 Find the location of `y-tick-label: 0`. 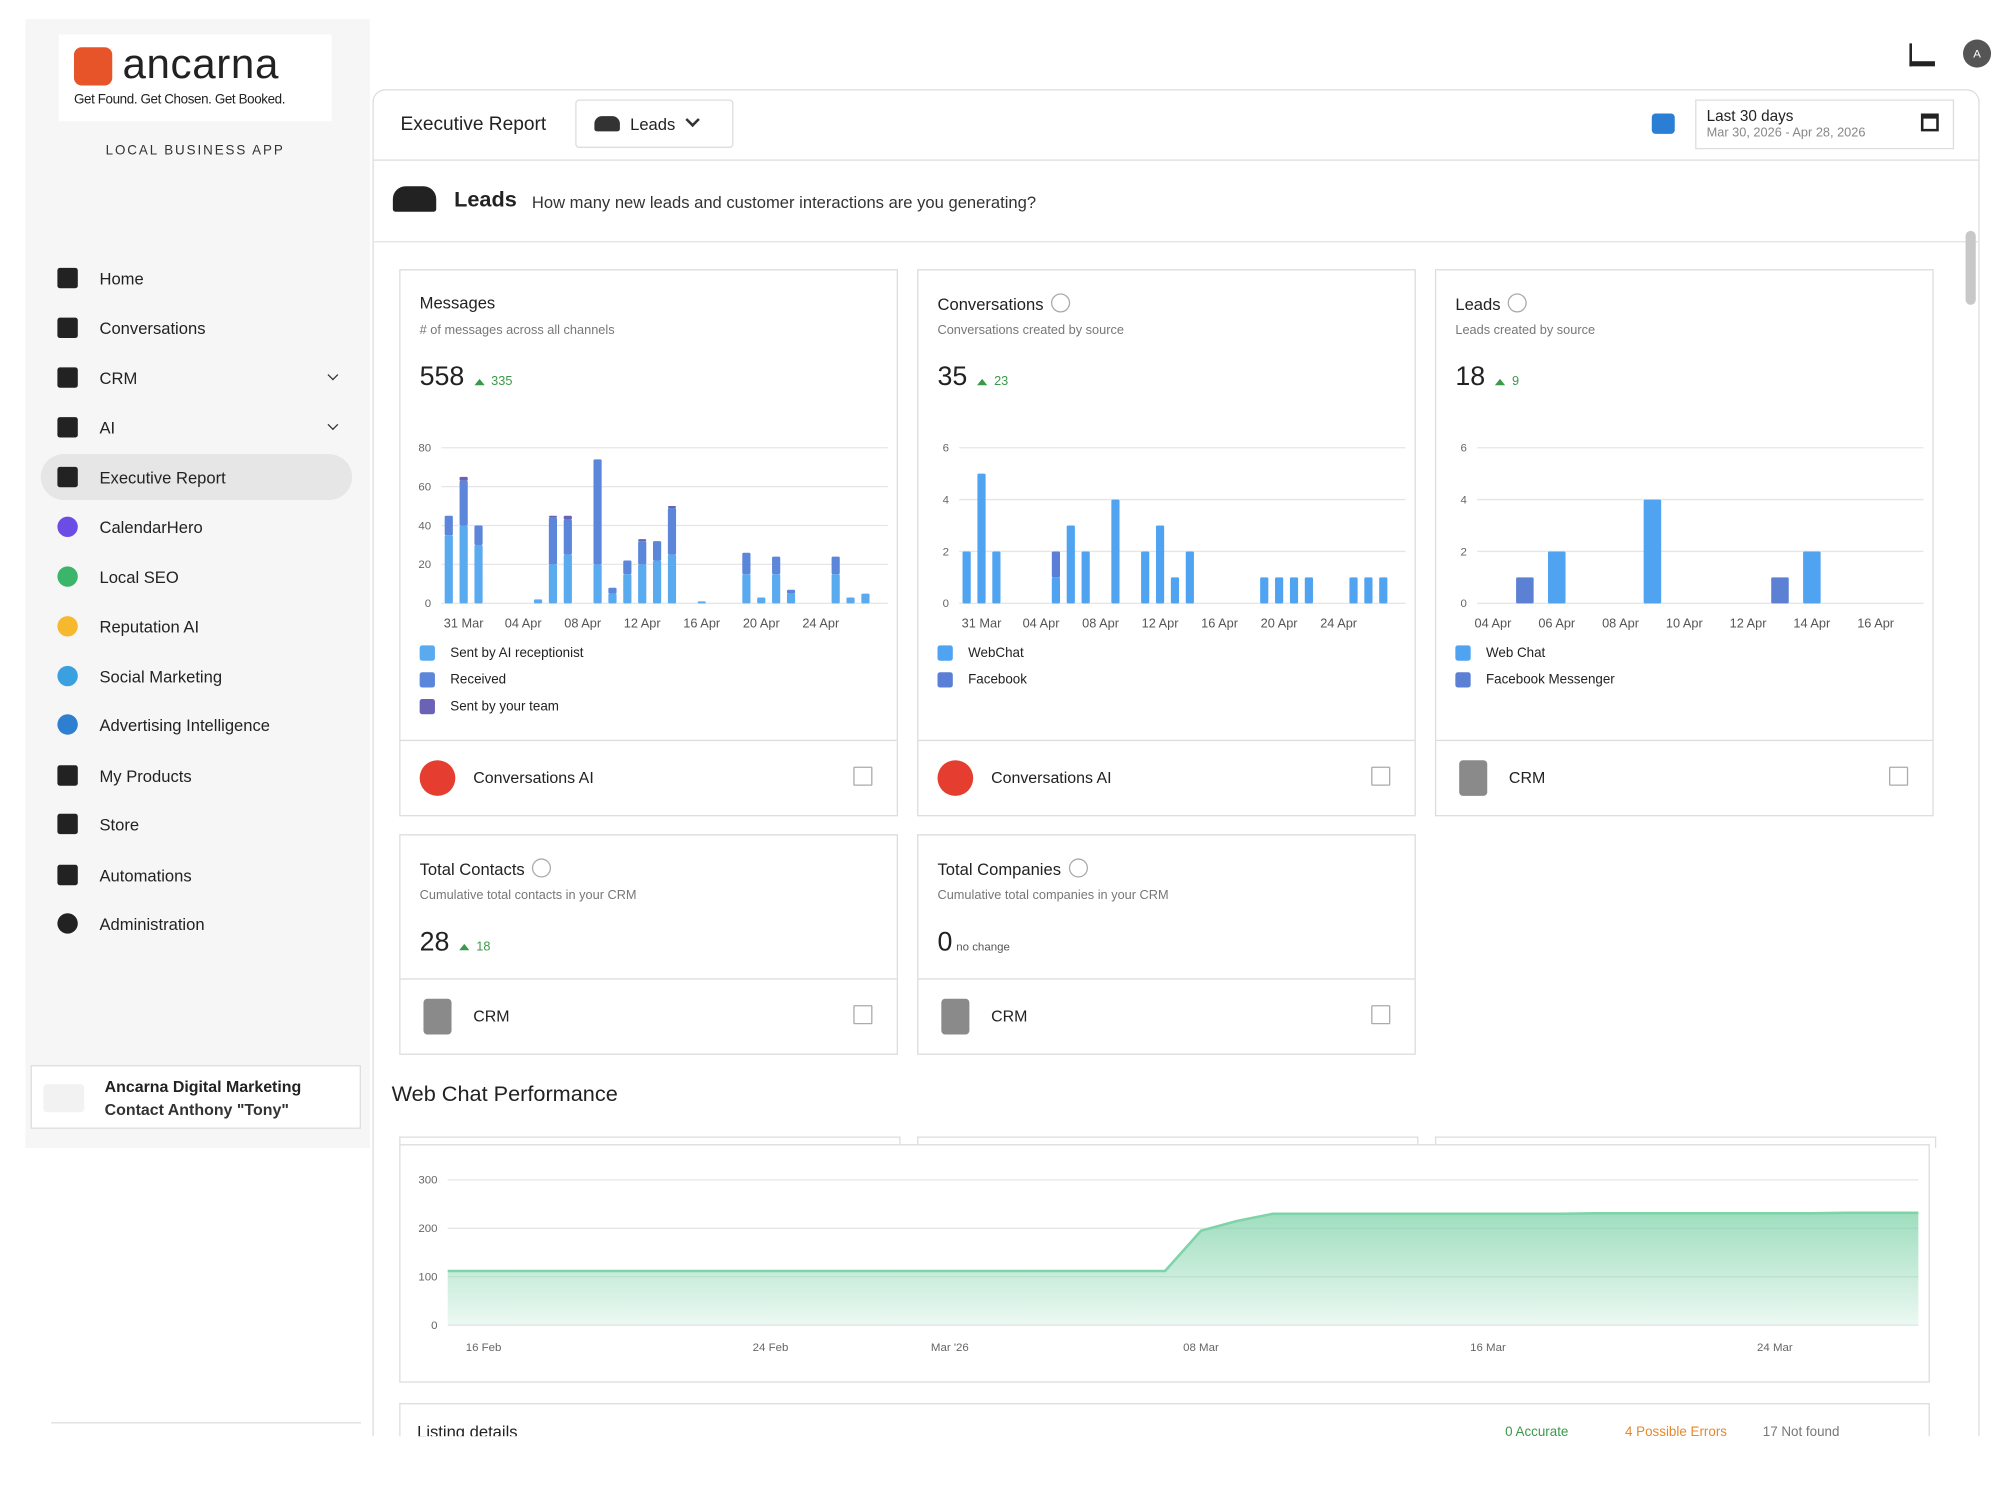

y-tick-label: 0 is located at coordinates (434, 1326).